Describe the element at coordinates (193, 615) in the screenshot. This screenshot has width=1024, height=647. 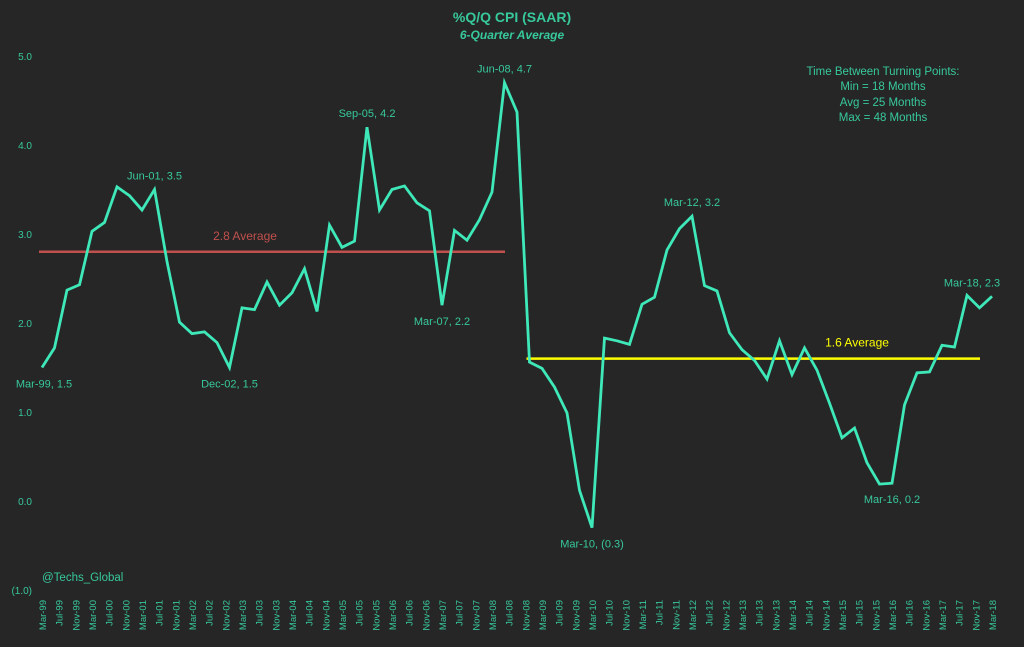
I see `x-tick-label: Mar-02` at that location.